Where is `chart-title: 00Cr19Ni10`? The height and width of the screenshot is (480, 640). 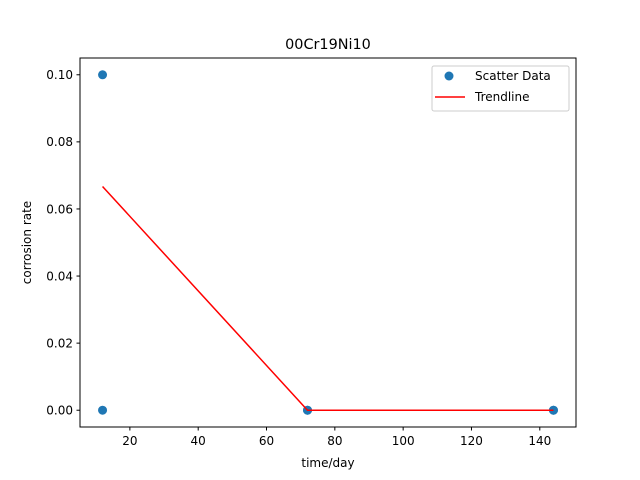 chart-title: 00Cr19Ni10 is located at coordinates (328, 45).